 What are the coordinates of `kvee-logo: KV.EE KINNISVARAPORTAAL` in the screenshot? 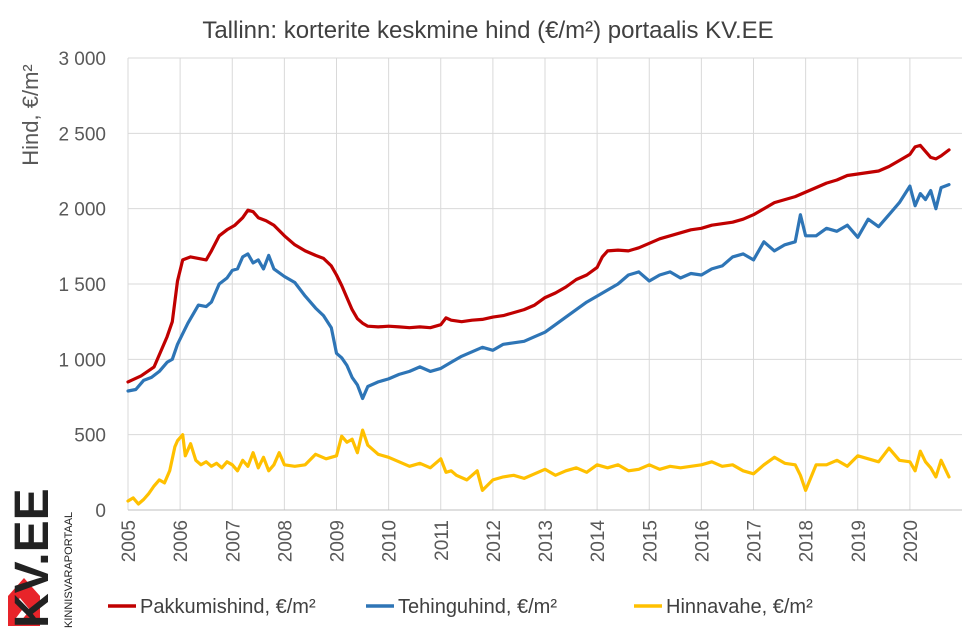 It's located at (40, 558).